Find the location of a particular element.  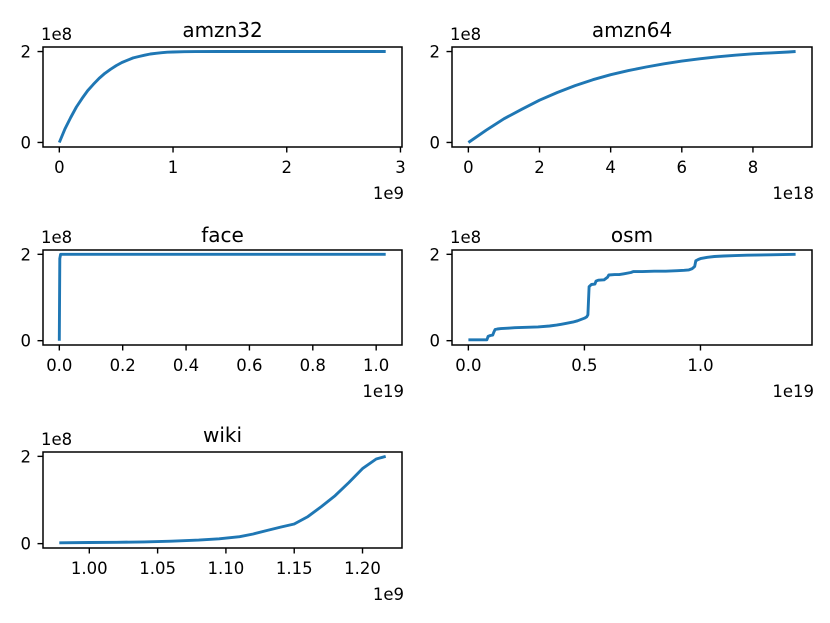

line-series-amzn64 is located at coordinates (631, 97).